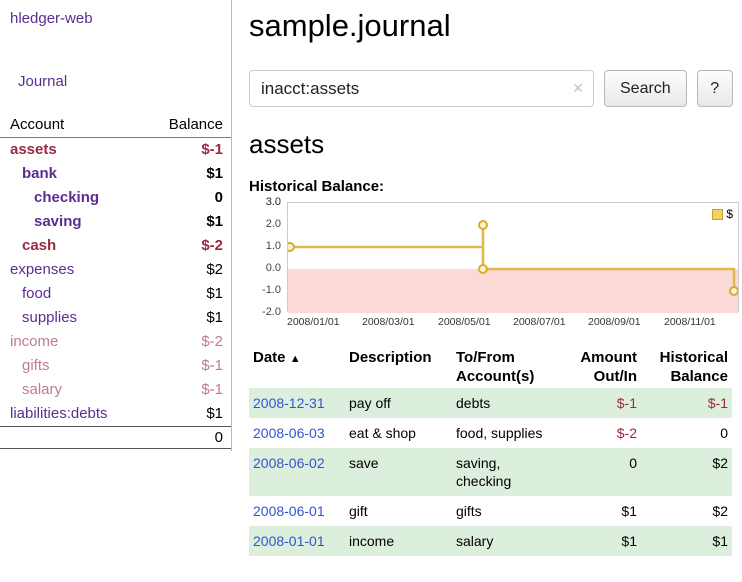 This screenshot has height=582, width=742. I want to click on account-row: bank $1, so click(115, 174).